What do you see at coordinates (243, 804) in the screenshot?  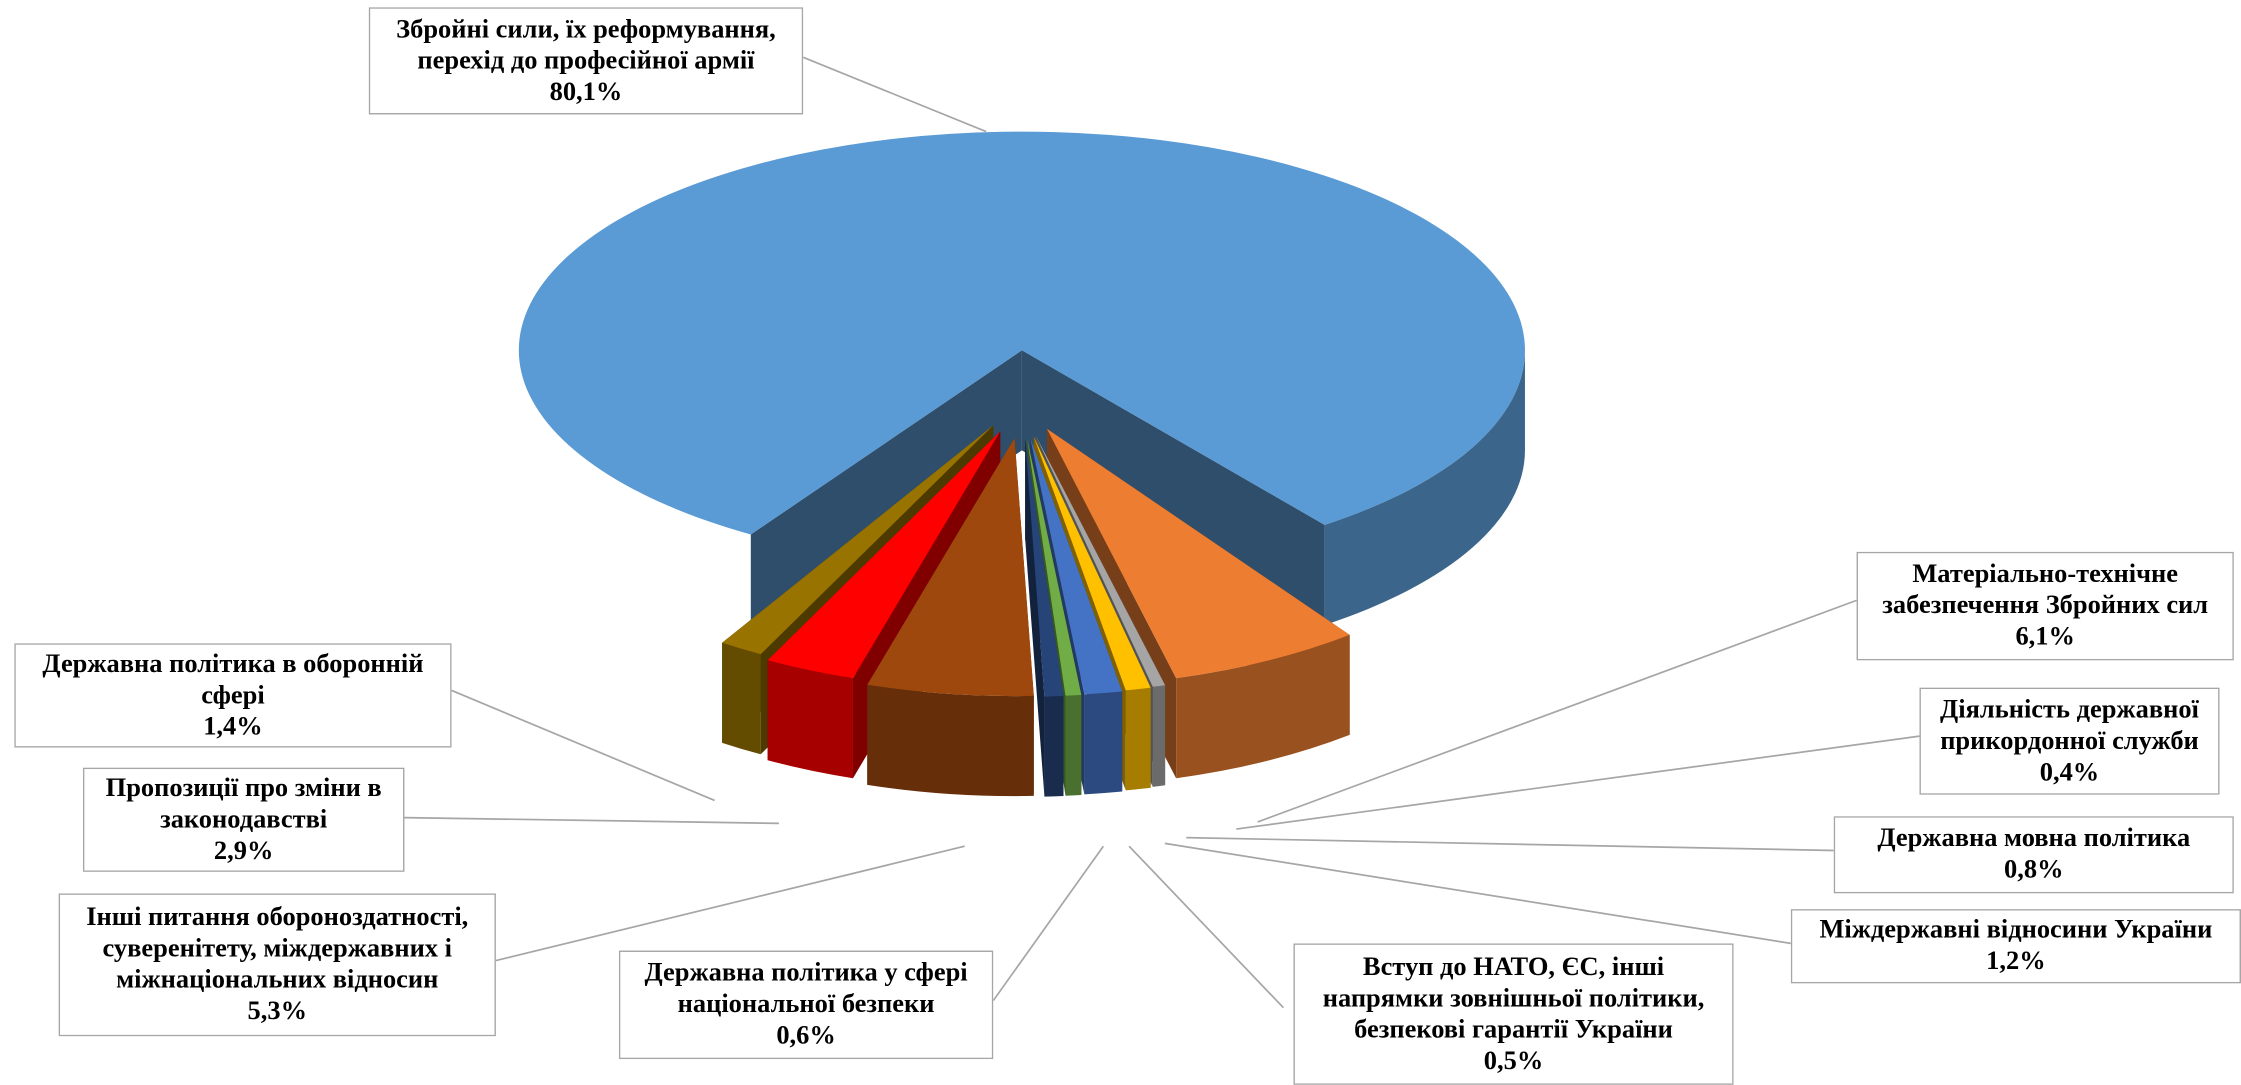 I see `label-name: Пропозиції про зміни в законодавстві` at bounding box center [243, 804].